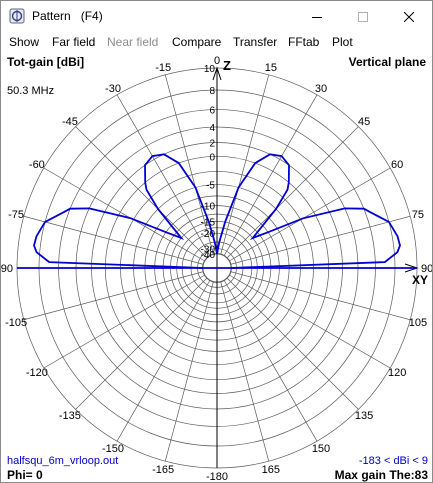 The image size is (433, 483). I want to click on angle-label: 30, so click(321, 89).